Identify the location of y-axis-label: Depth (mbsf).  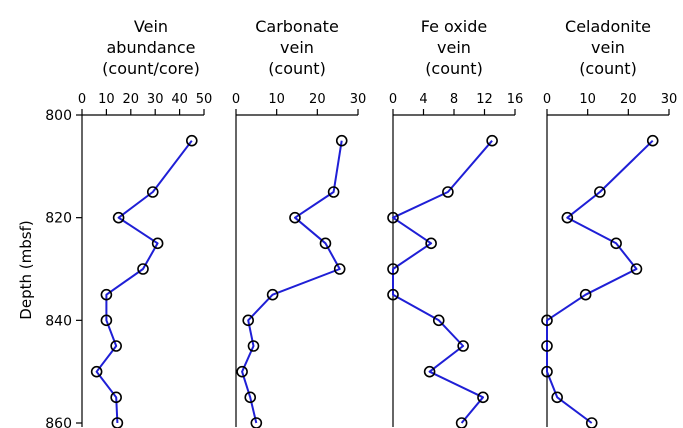
(26, 269).